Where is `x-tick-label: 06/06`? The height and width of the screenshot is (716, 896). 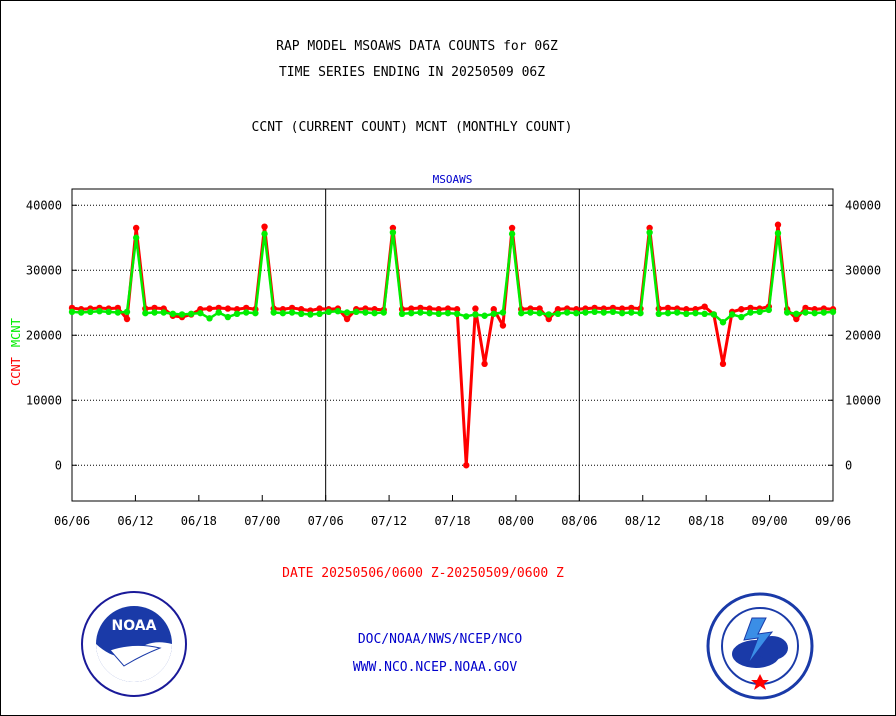 x-tick-label: 06/06 is located at coordinates (72, 521).